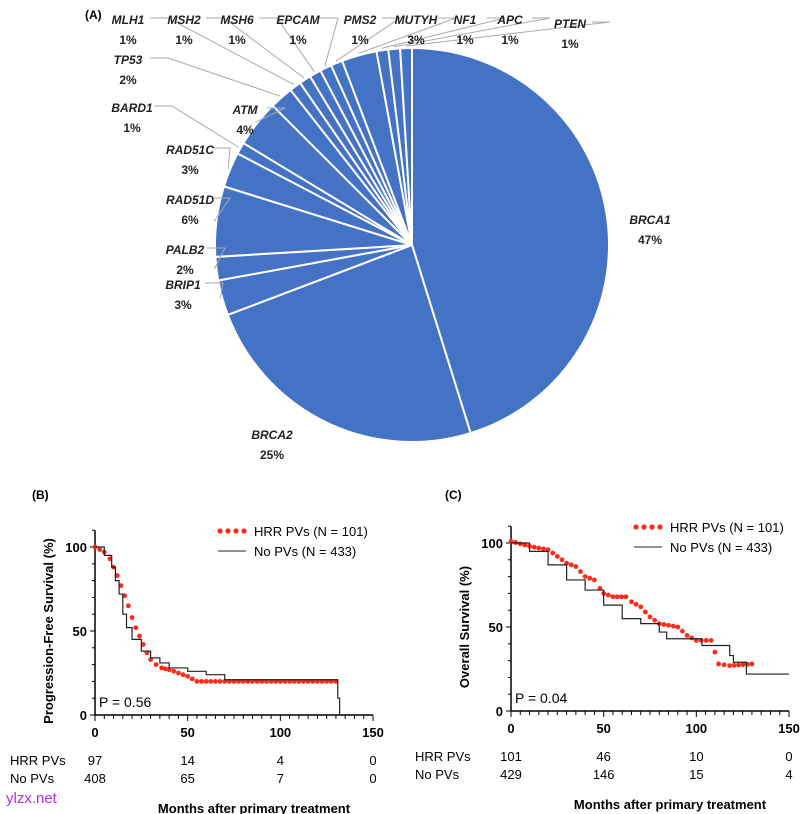 The width and height of the screenshot is (810, 814). What do you see at coordinates (190, 160) in the screenshot?
I see `pie-label: RAD51C 3%` at bounding box center [190, 160].